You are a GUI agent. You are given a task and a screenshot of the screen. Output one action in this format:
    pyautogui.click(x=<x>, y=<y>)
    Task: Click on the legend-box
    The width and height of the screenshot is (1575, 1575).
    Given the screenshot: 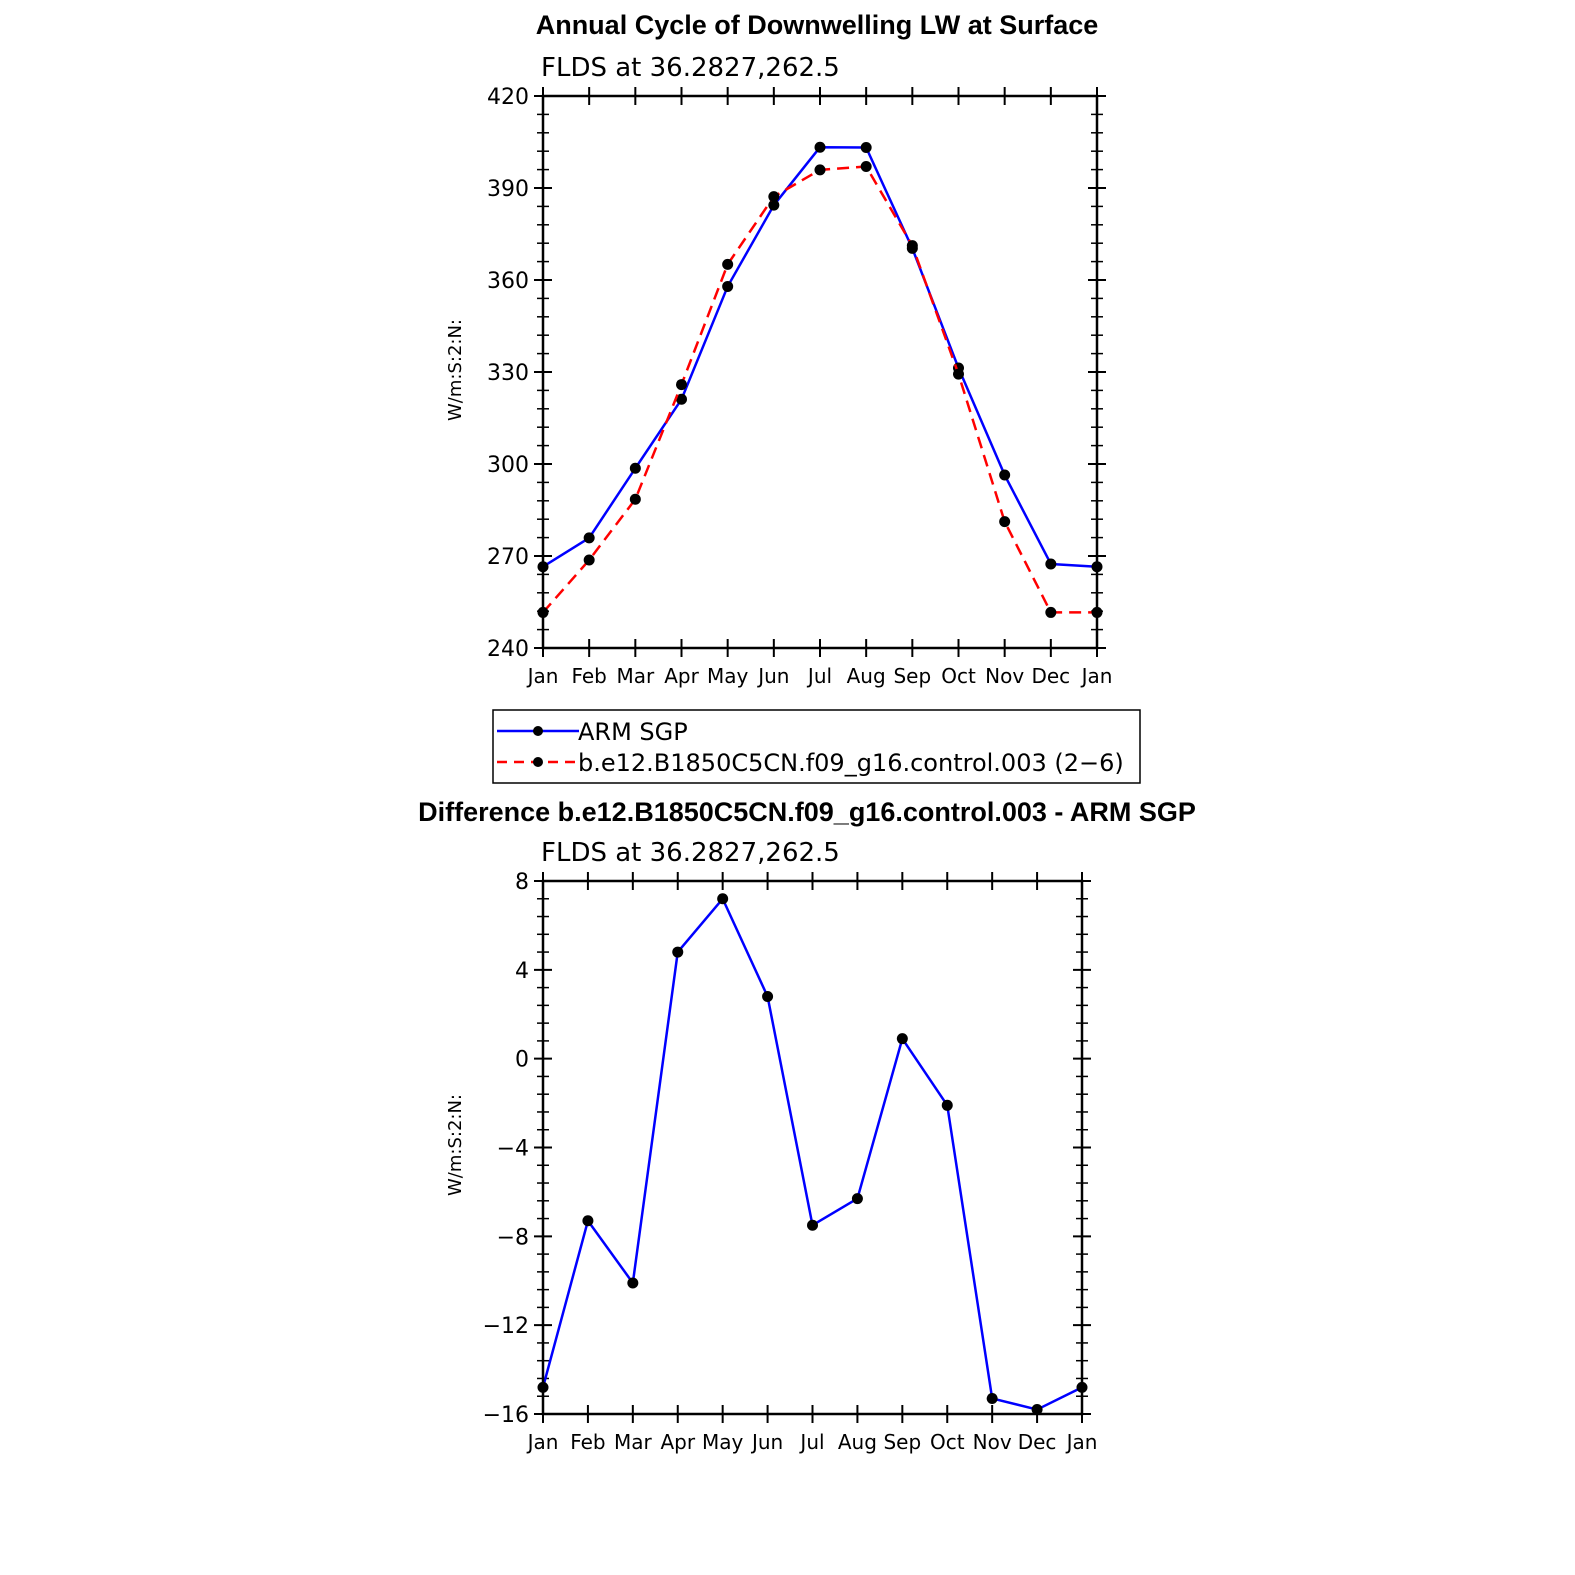 What is the action you would take?
    pyautogui.click(x=816, y=746)
    